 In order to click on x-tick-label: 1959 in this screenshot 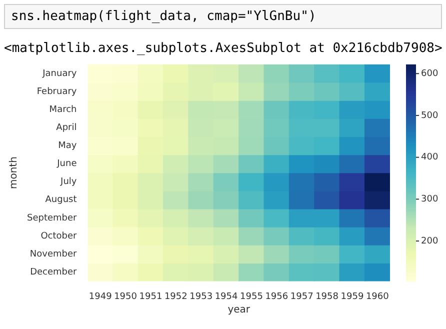, I will do `click(352, 297)`.